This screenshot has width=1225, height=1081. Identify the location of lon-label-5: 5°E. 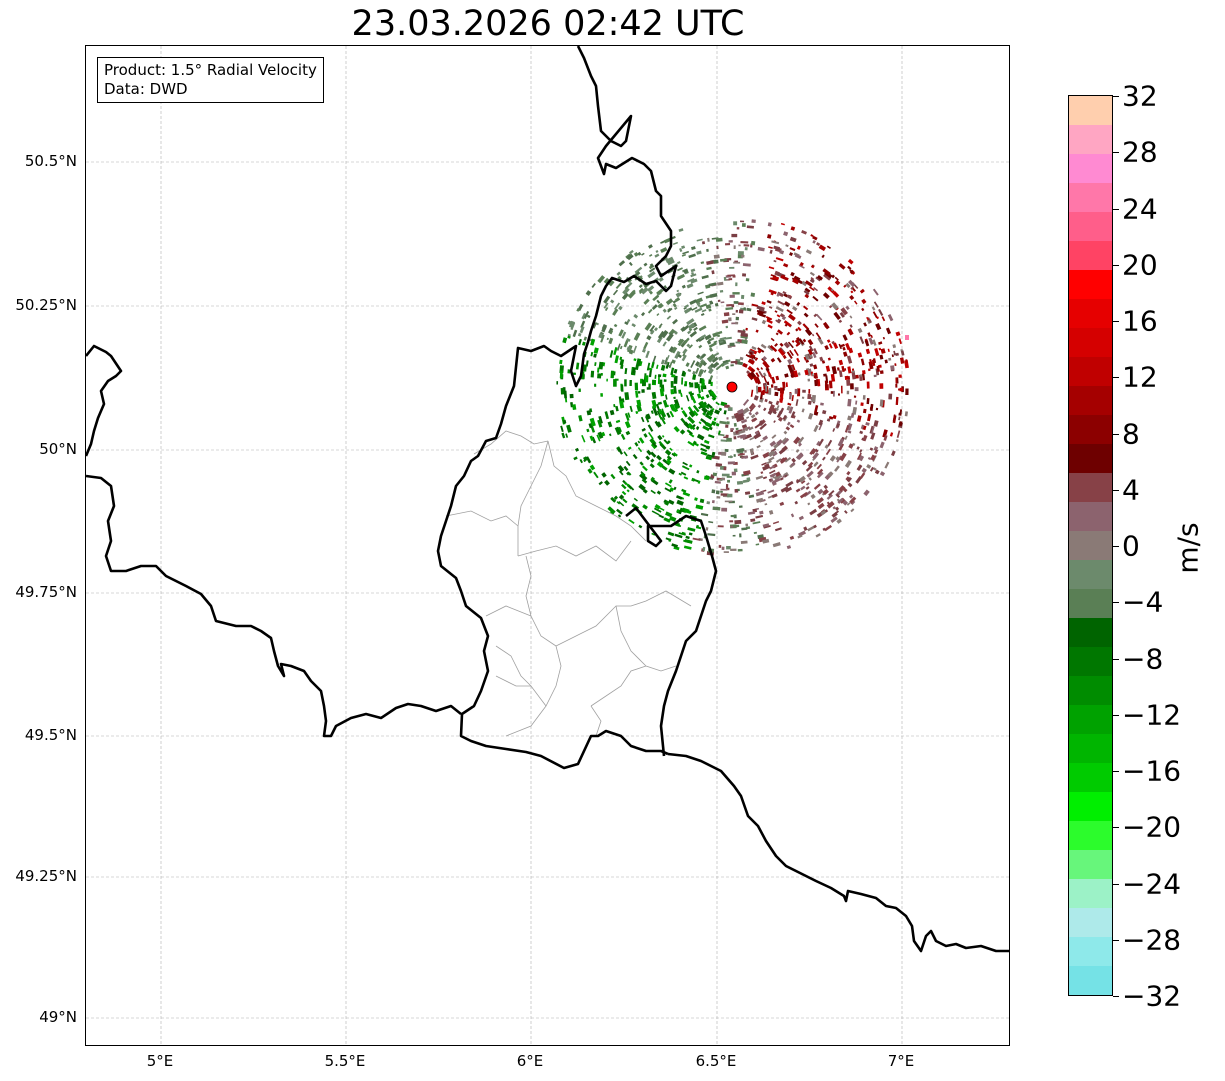
(160, 1061).